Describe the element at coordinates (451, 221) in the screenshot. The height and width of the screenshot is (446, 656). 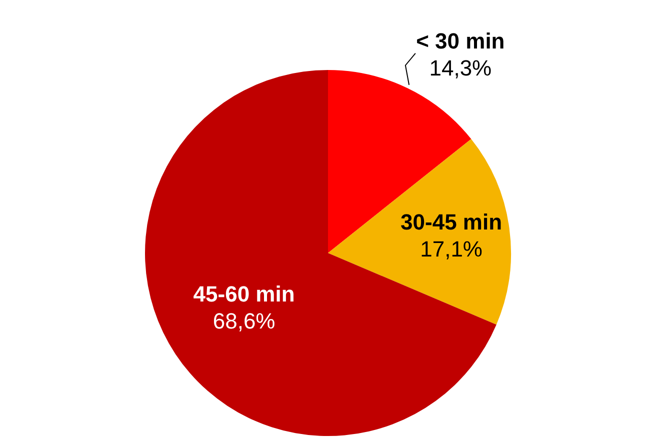
I see `slice-label: 30-45 min` at that location.